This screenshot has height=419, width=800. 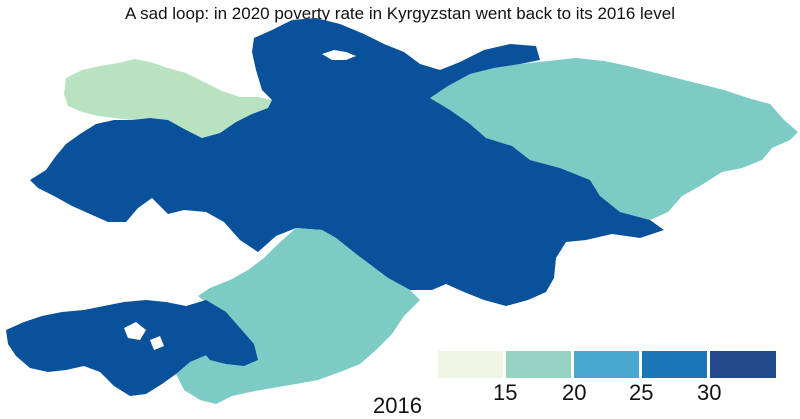 What do you see at coordinates (339, 55) in the screenshot?
I see `lake-icon` at bounding box center [339, 55].